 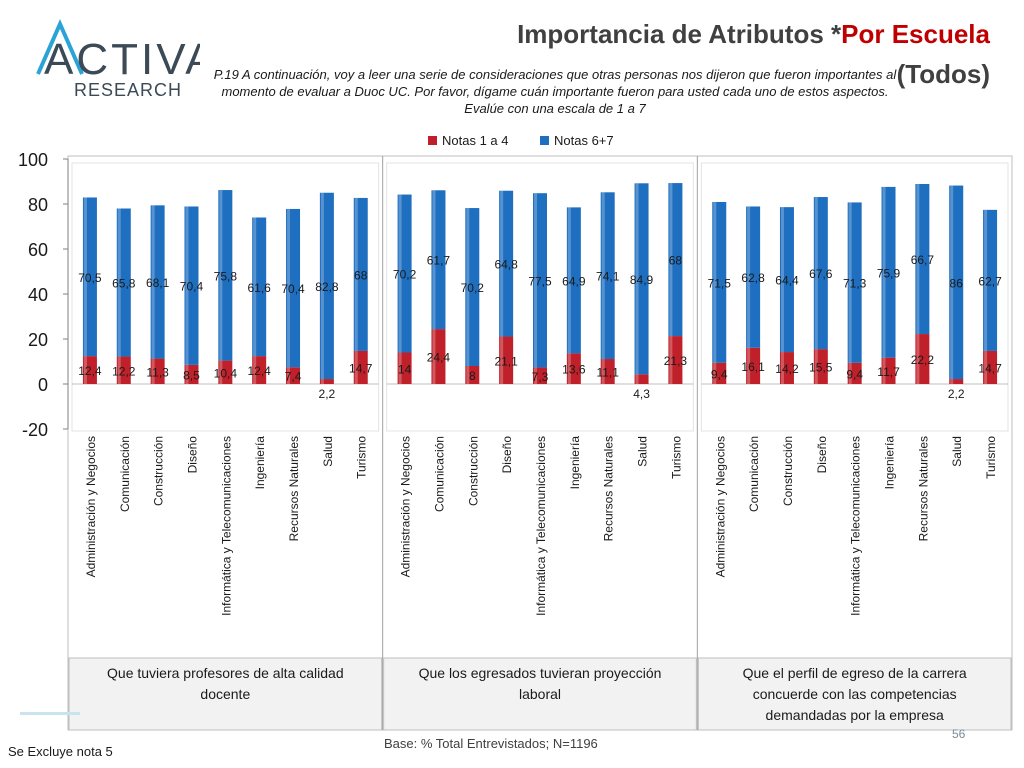 What do you see at coordinates (540, 694) in the screenshot?
I see `group-label-box` at bounding box center [540, 694].